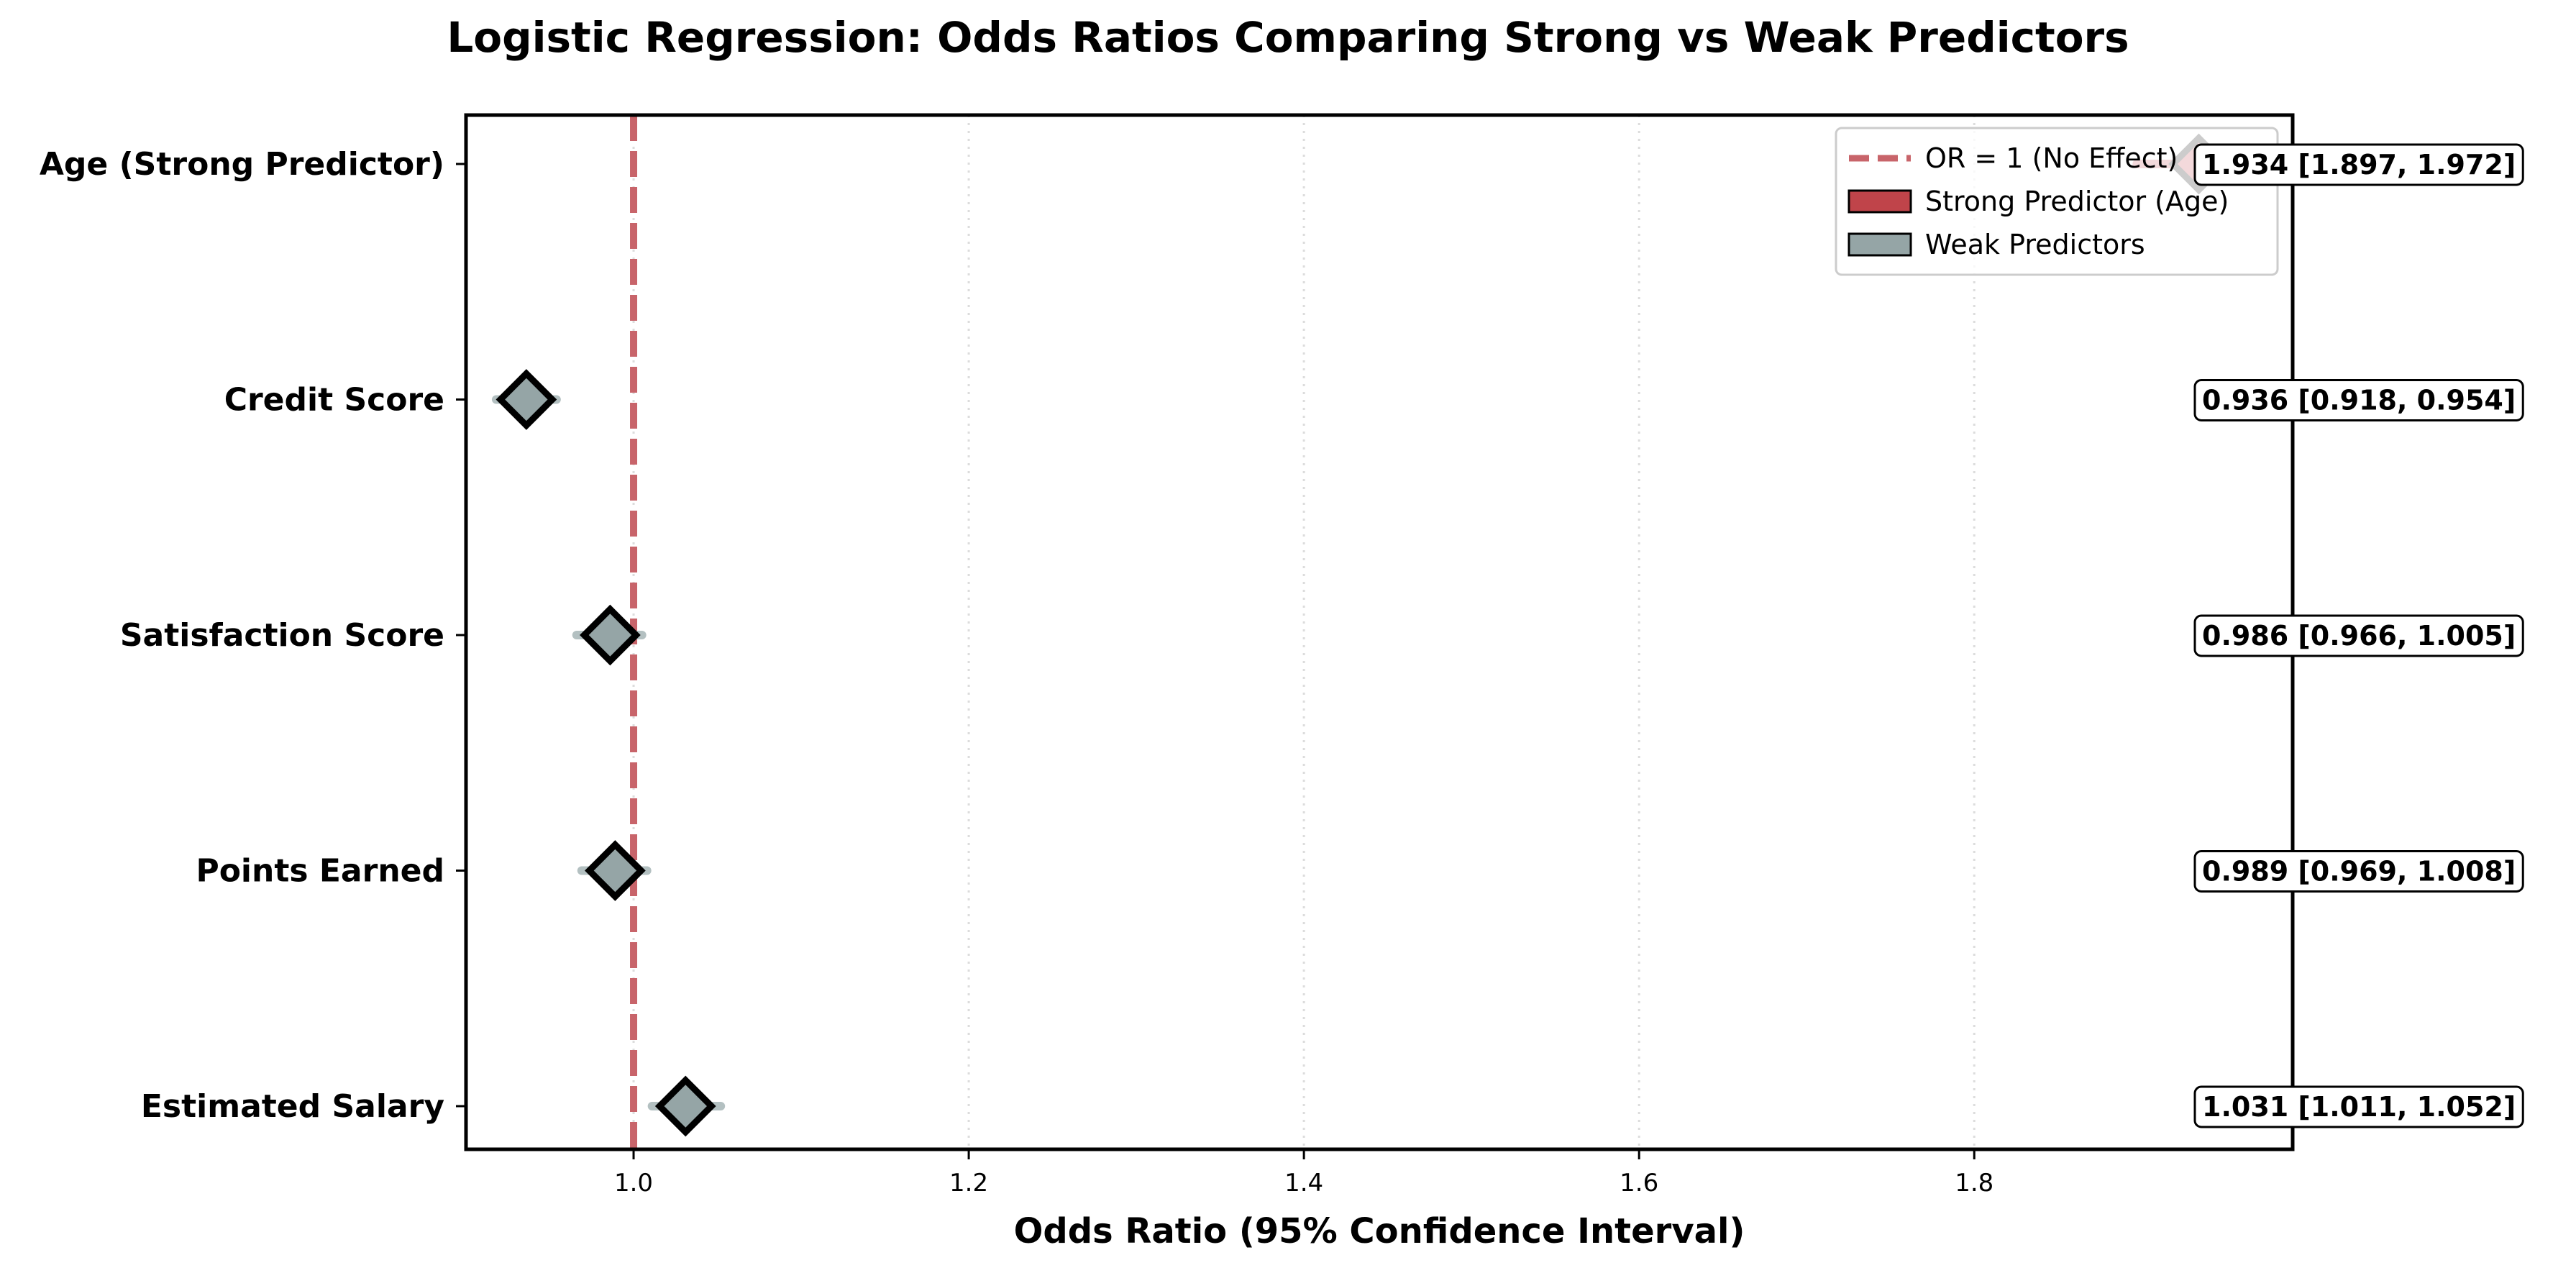  Describe the element at coordinates (1303, 1183) in the screenshot. I see `x-tick-label: 1.4` at that location.